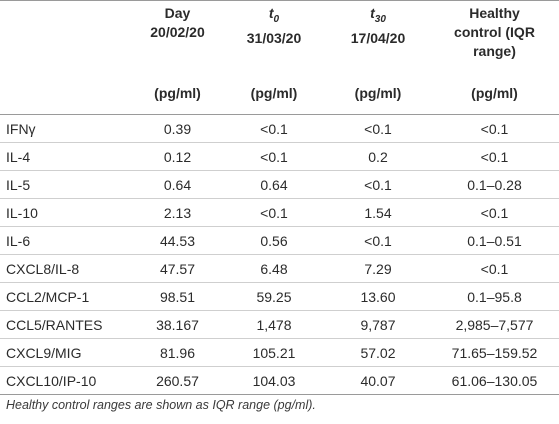 The height and width of the screenshot is (424, 559). I want to click on table-row: IL-4 0.12 <0.1 0.2 <0.1, so click(279, 156).